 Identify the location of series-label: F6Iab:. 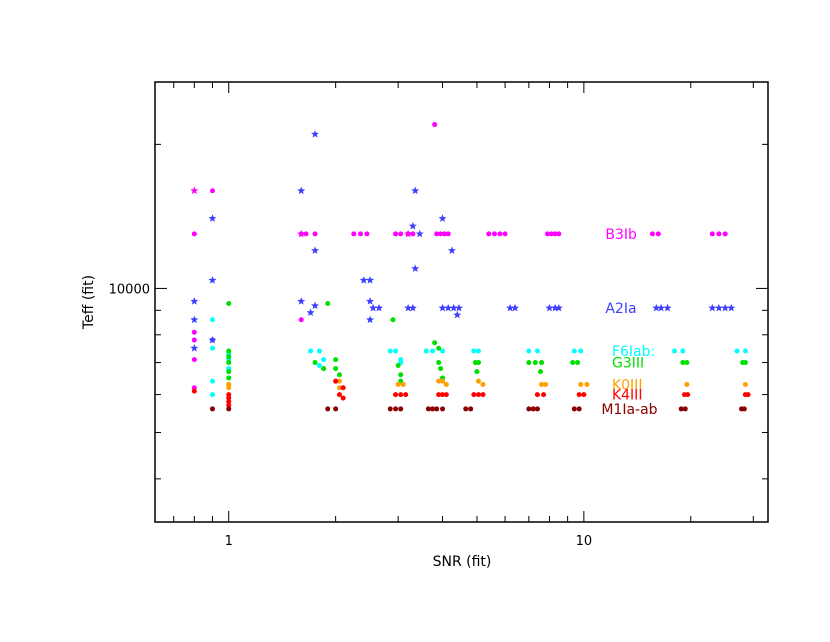
(633, 352).